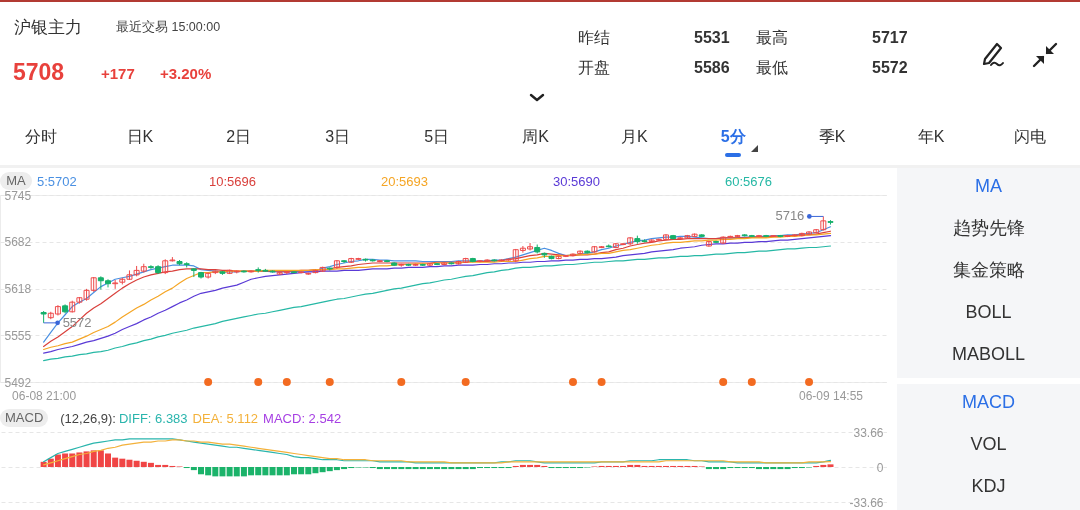 The image size is (1080, 510). I want to click on text: 最近交易 15:00:00, so click(168, 27).